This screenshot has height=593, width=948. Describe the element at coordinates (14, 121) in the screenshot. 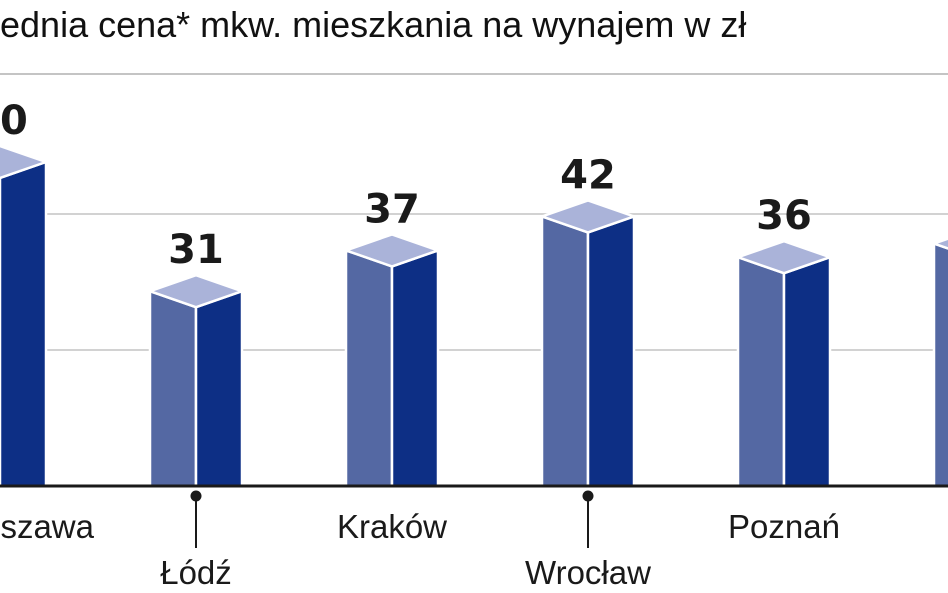

I see `value-label: 50` at that location.